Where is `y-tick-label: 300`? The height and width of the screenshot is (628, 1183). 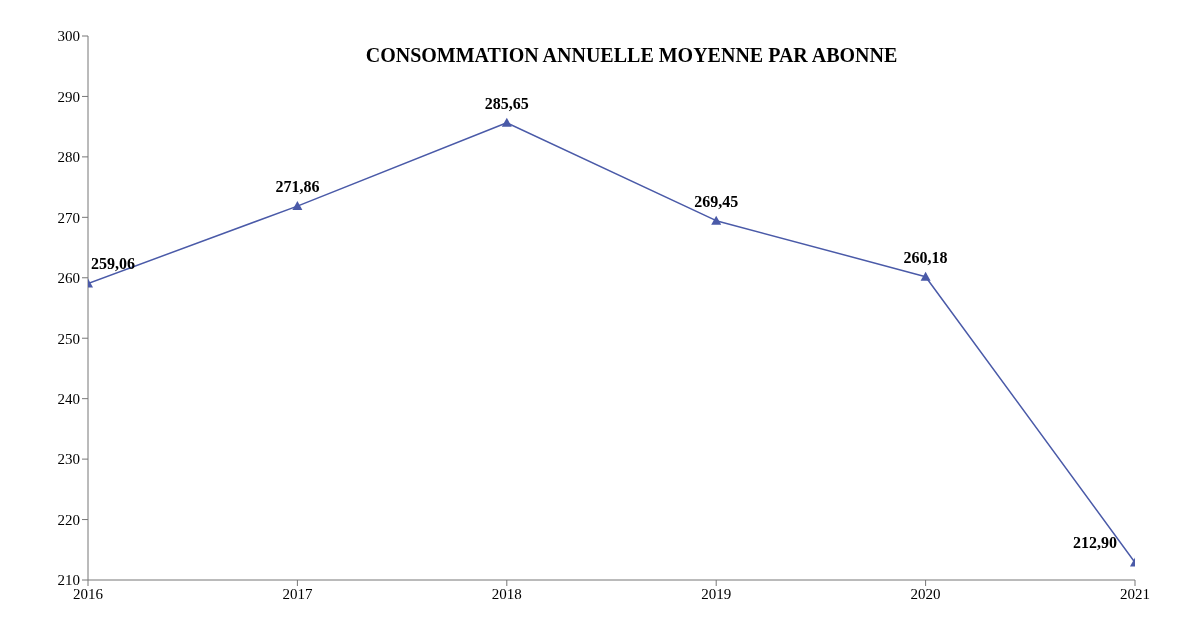
y-tick-label: 300 is located at coordinates (68, 36).